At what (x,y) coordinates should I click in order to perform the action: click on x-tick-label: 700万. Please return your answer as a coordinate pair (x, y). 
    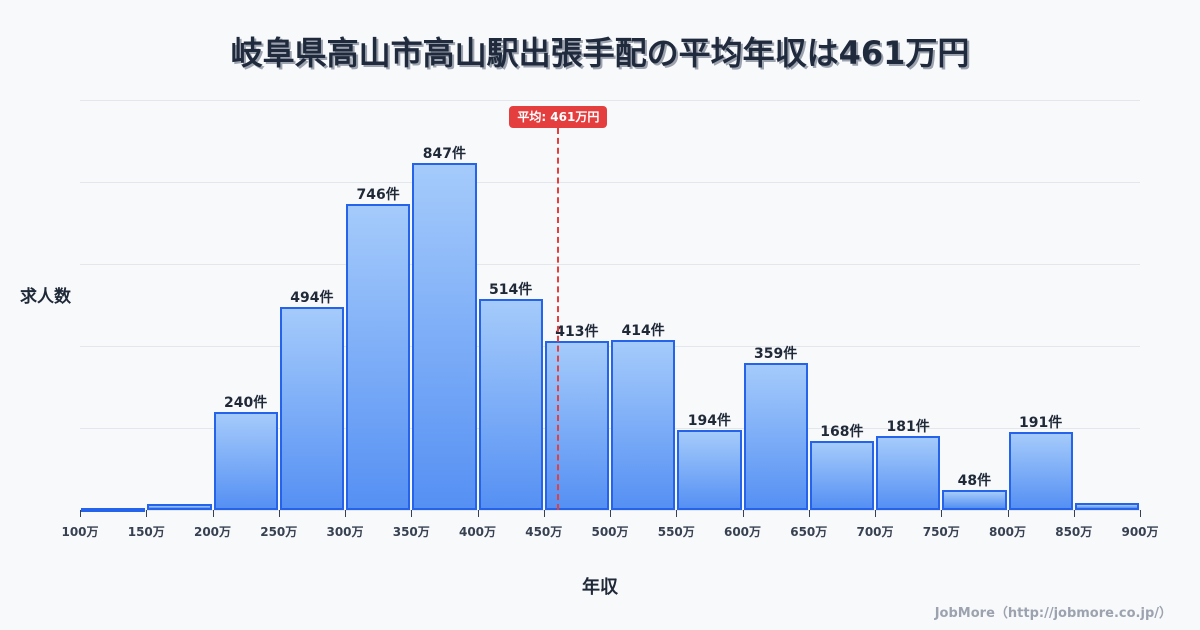
    Looking at the image, I should click on (875, 532).